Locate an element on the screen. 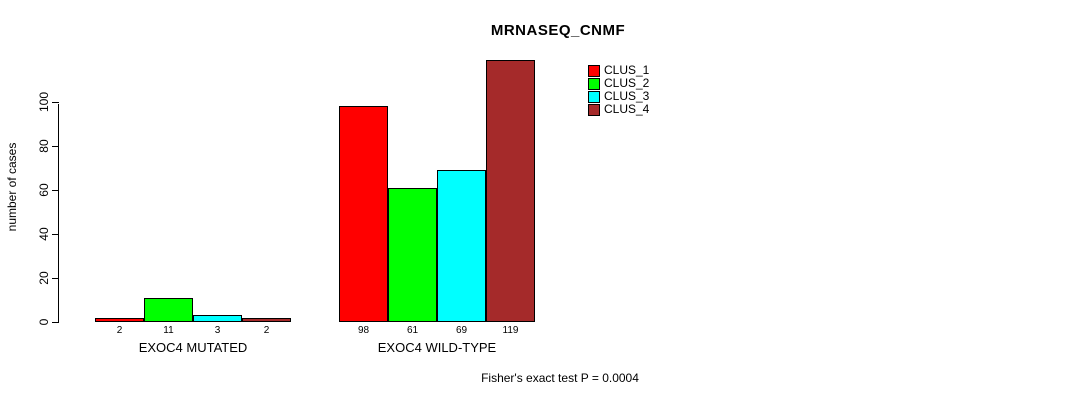  bar-clus_1-group1 is located at coordinates (119, 320).